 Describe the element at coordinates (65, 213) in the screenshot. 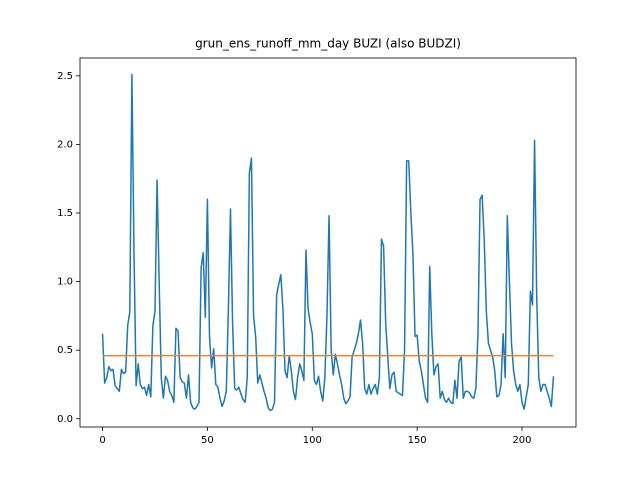

I see `y-tick-label: 1.5` at that location.